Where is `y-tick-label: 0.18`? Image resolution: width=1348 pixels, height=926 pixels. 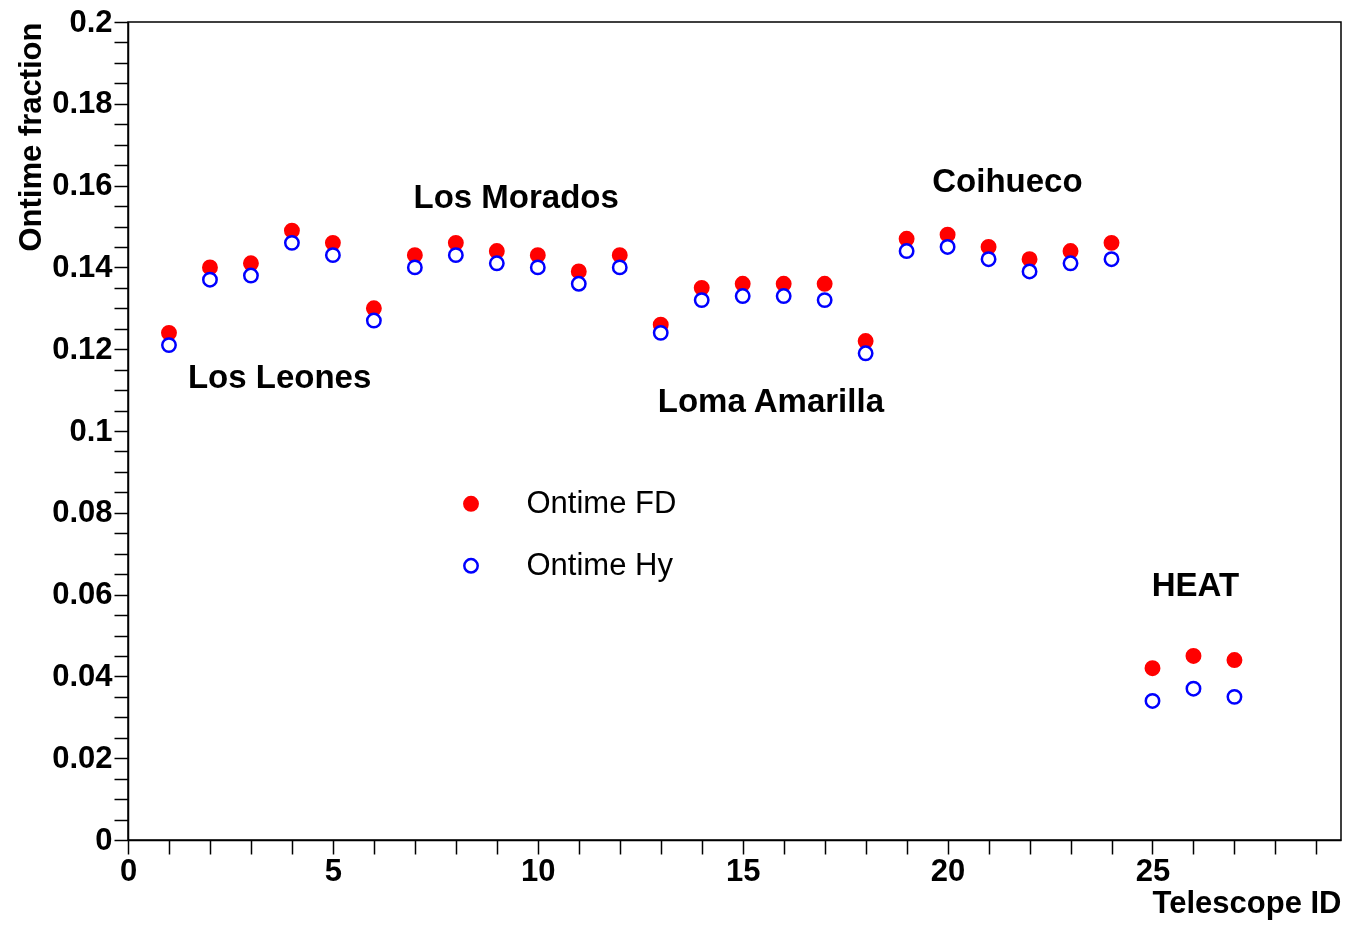 y-tick-label: 0.18 is located at coordinates (82, 103).